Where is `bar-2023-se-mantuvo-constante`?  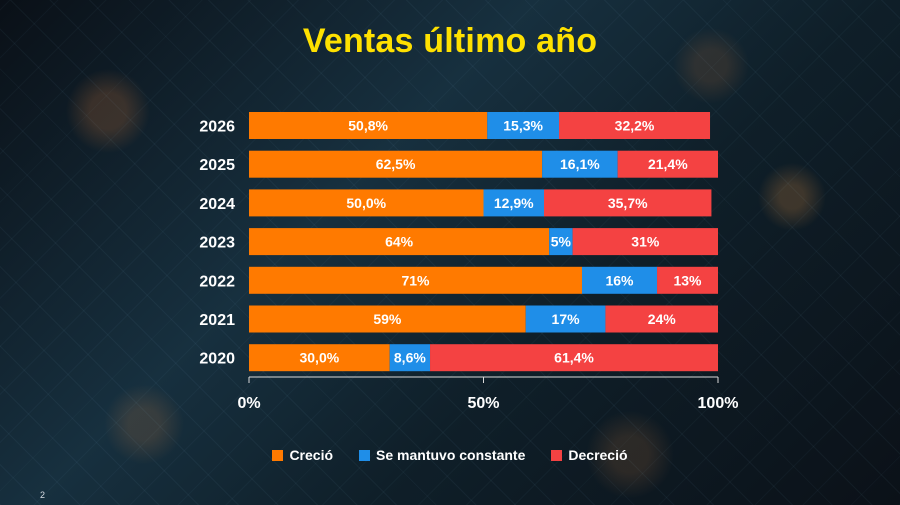
bar-2023-se-mantuvo-constante is located at coordinates (561, 242).